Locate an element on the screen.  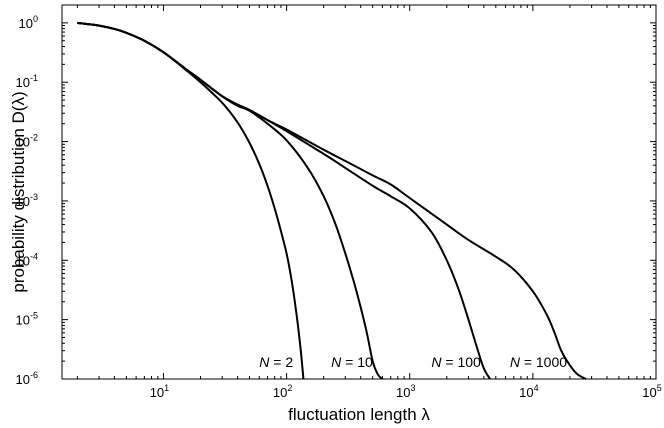
y-tick-label: 10⁻¹ is located at coordinates (27, 81).